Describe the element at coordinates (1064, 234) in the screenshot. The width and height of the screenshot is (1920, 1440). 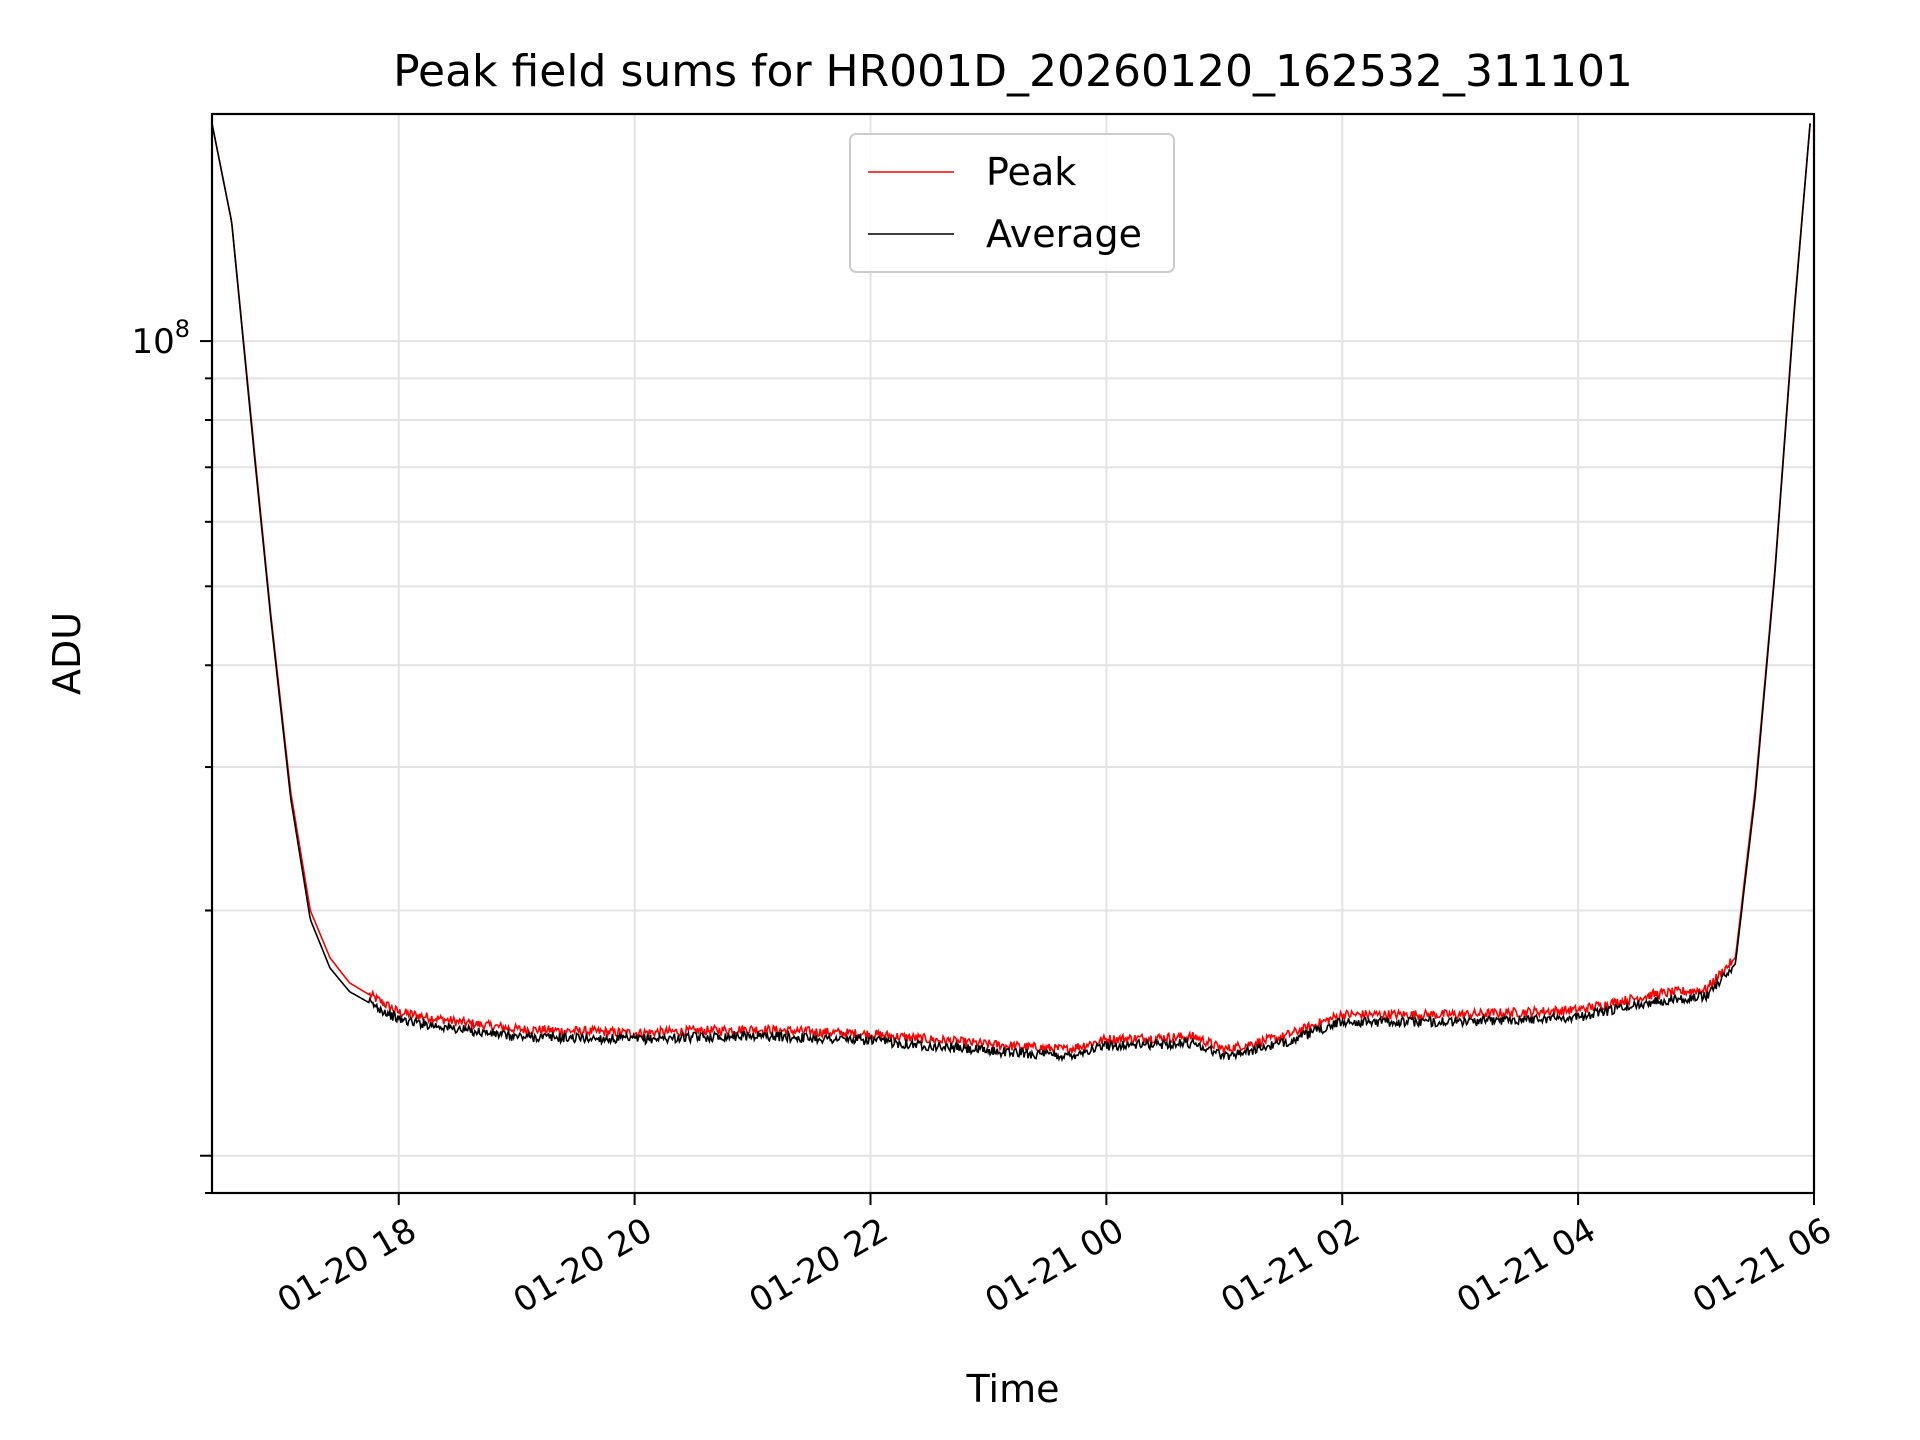
I see `legend-label-average: Average` at that location.